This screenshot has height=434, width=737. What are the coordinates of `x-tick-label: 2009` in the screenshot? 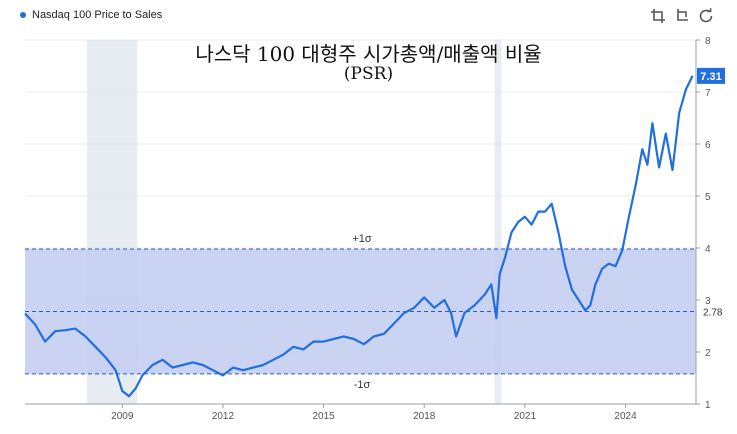 It's located at (122, 416).